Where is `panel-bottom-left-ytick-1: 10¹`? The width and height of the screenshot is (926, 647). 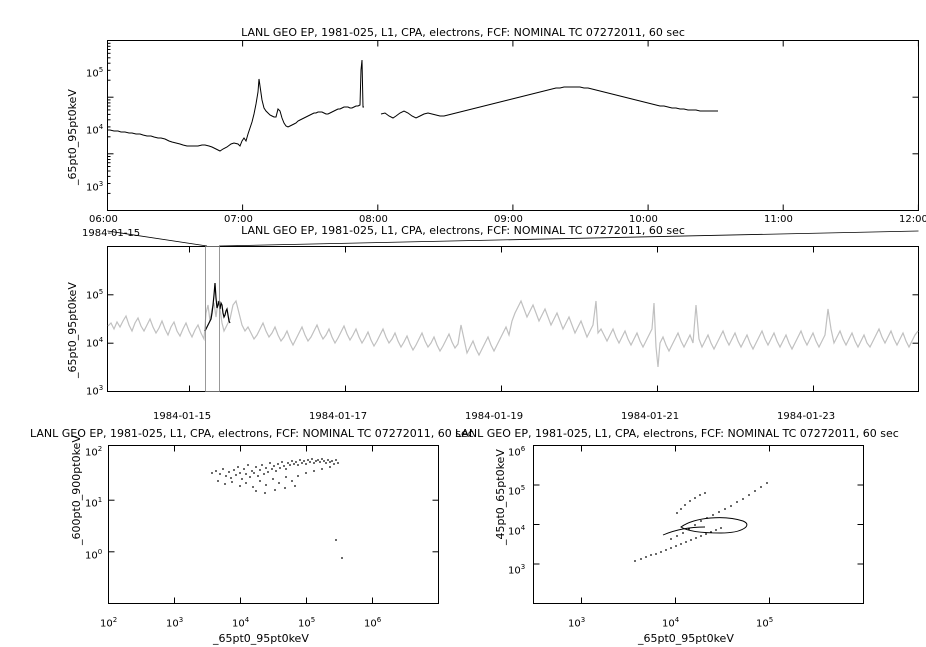
panel-bottom-left-ytick-1: 10¹ is located at coordinates (94, 503).